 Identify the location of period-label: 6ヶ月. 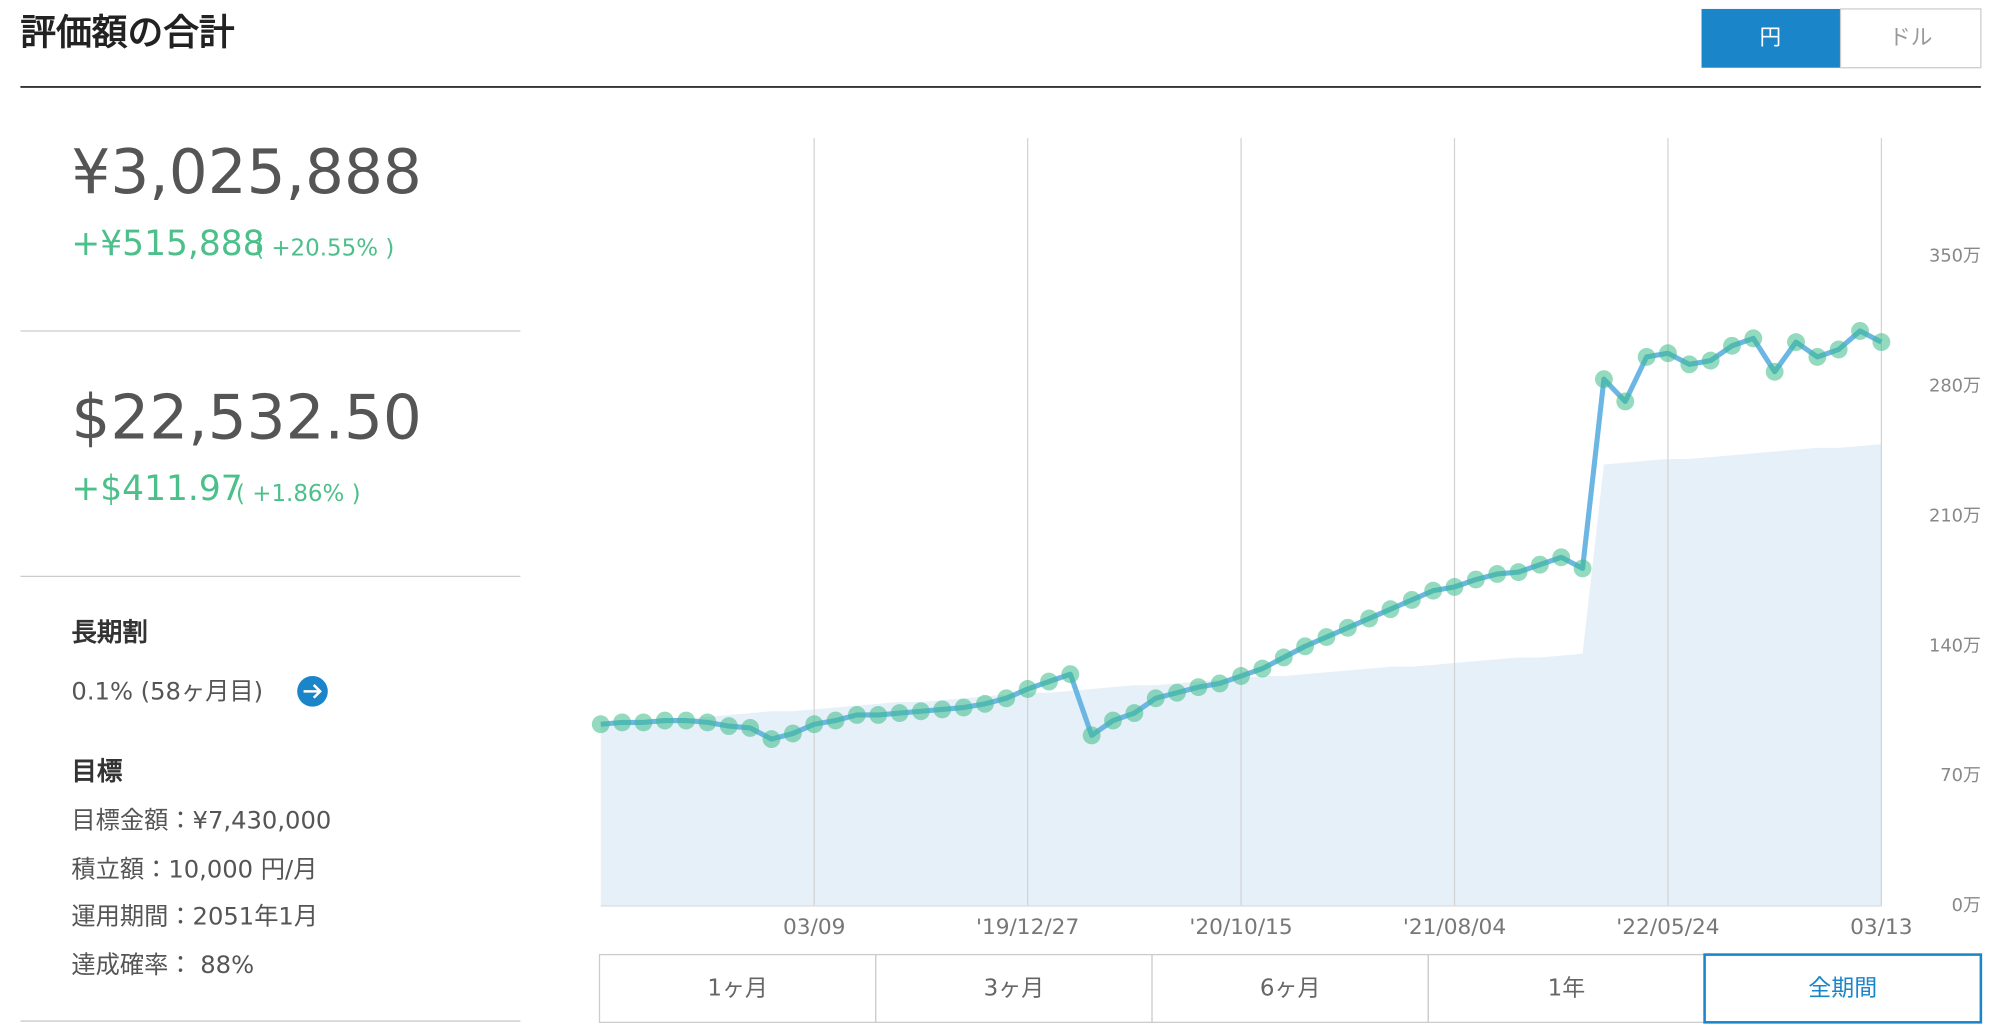
(1290, 989).